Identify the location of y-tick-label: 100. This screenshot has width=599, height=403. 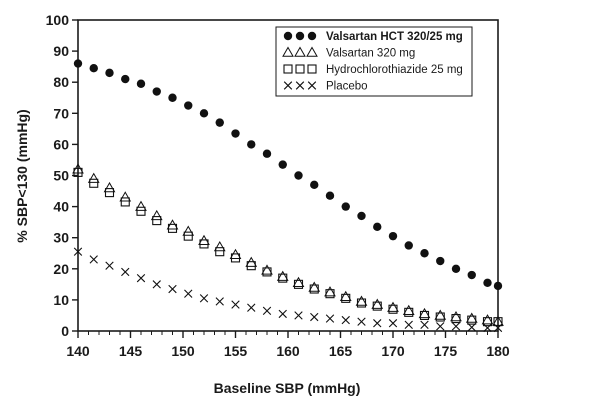
(58, 20).